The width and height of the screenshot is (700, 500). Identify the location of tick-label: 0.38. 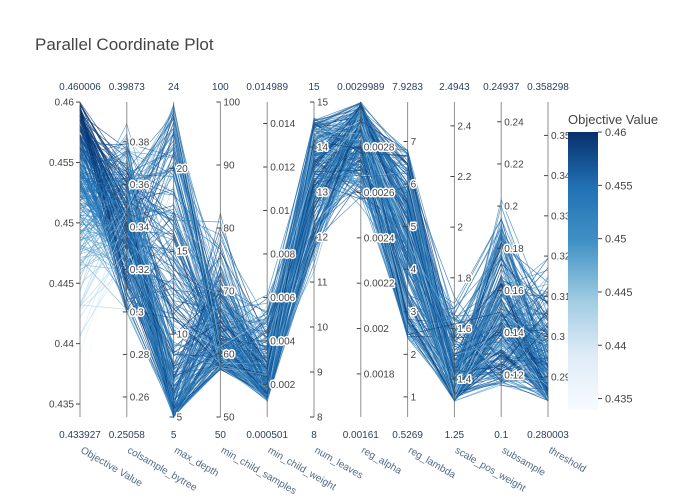
(140, 142).